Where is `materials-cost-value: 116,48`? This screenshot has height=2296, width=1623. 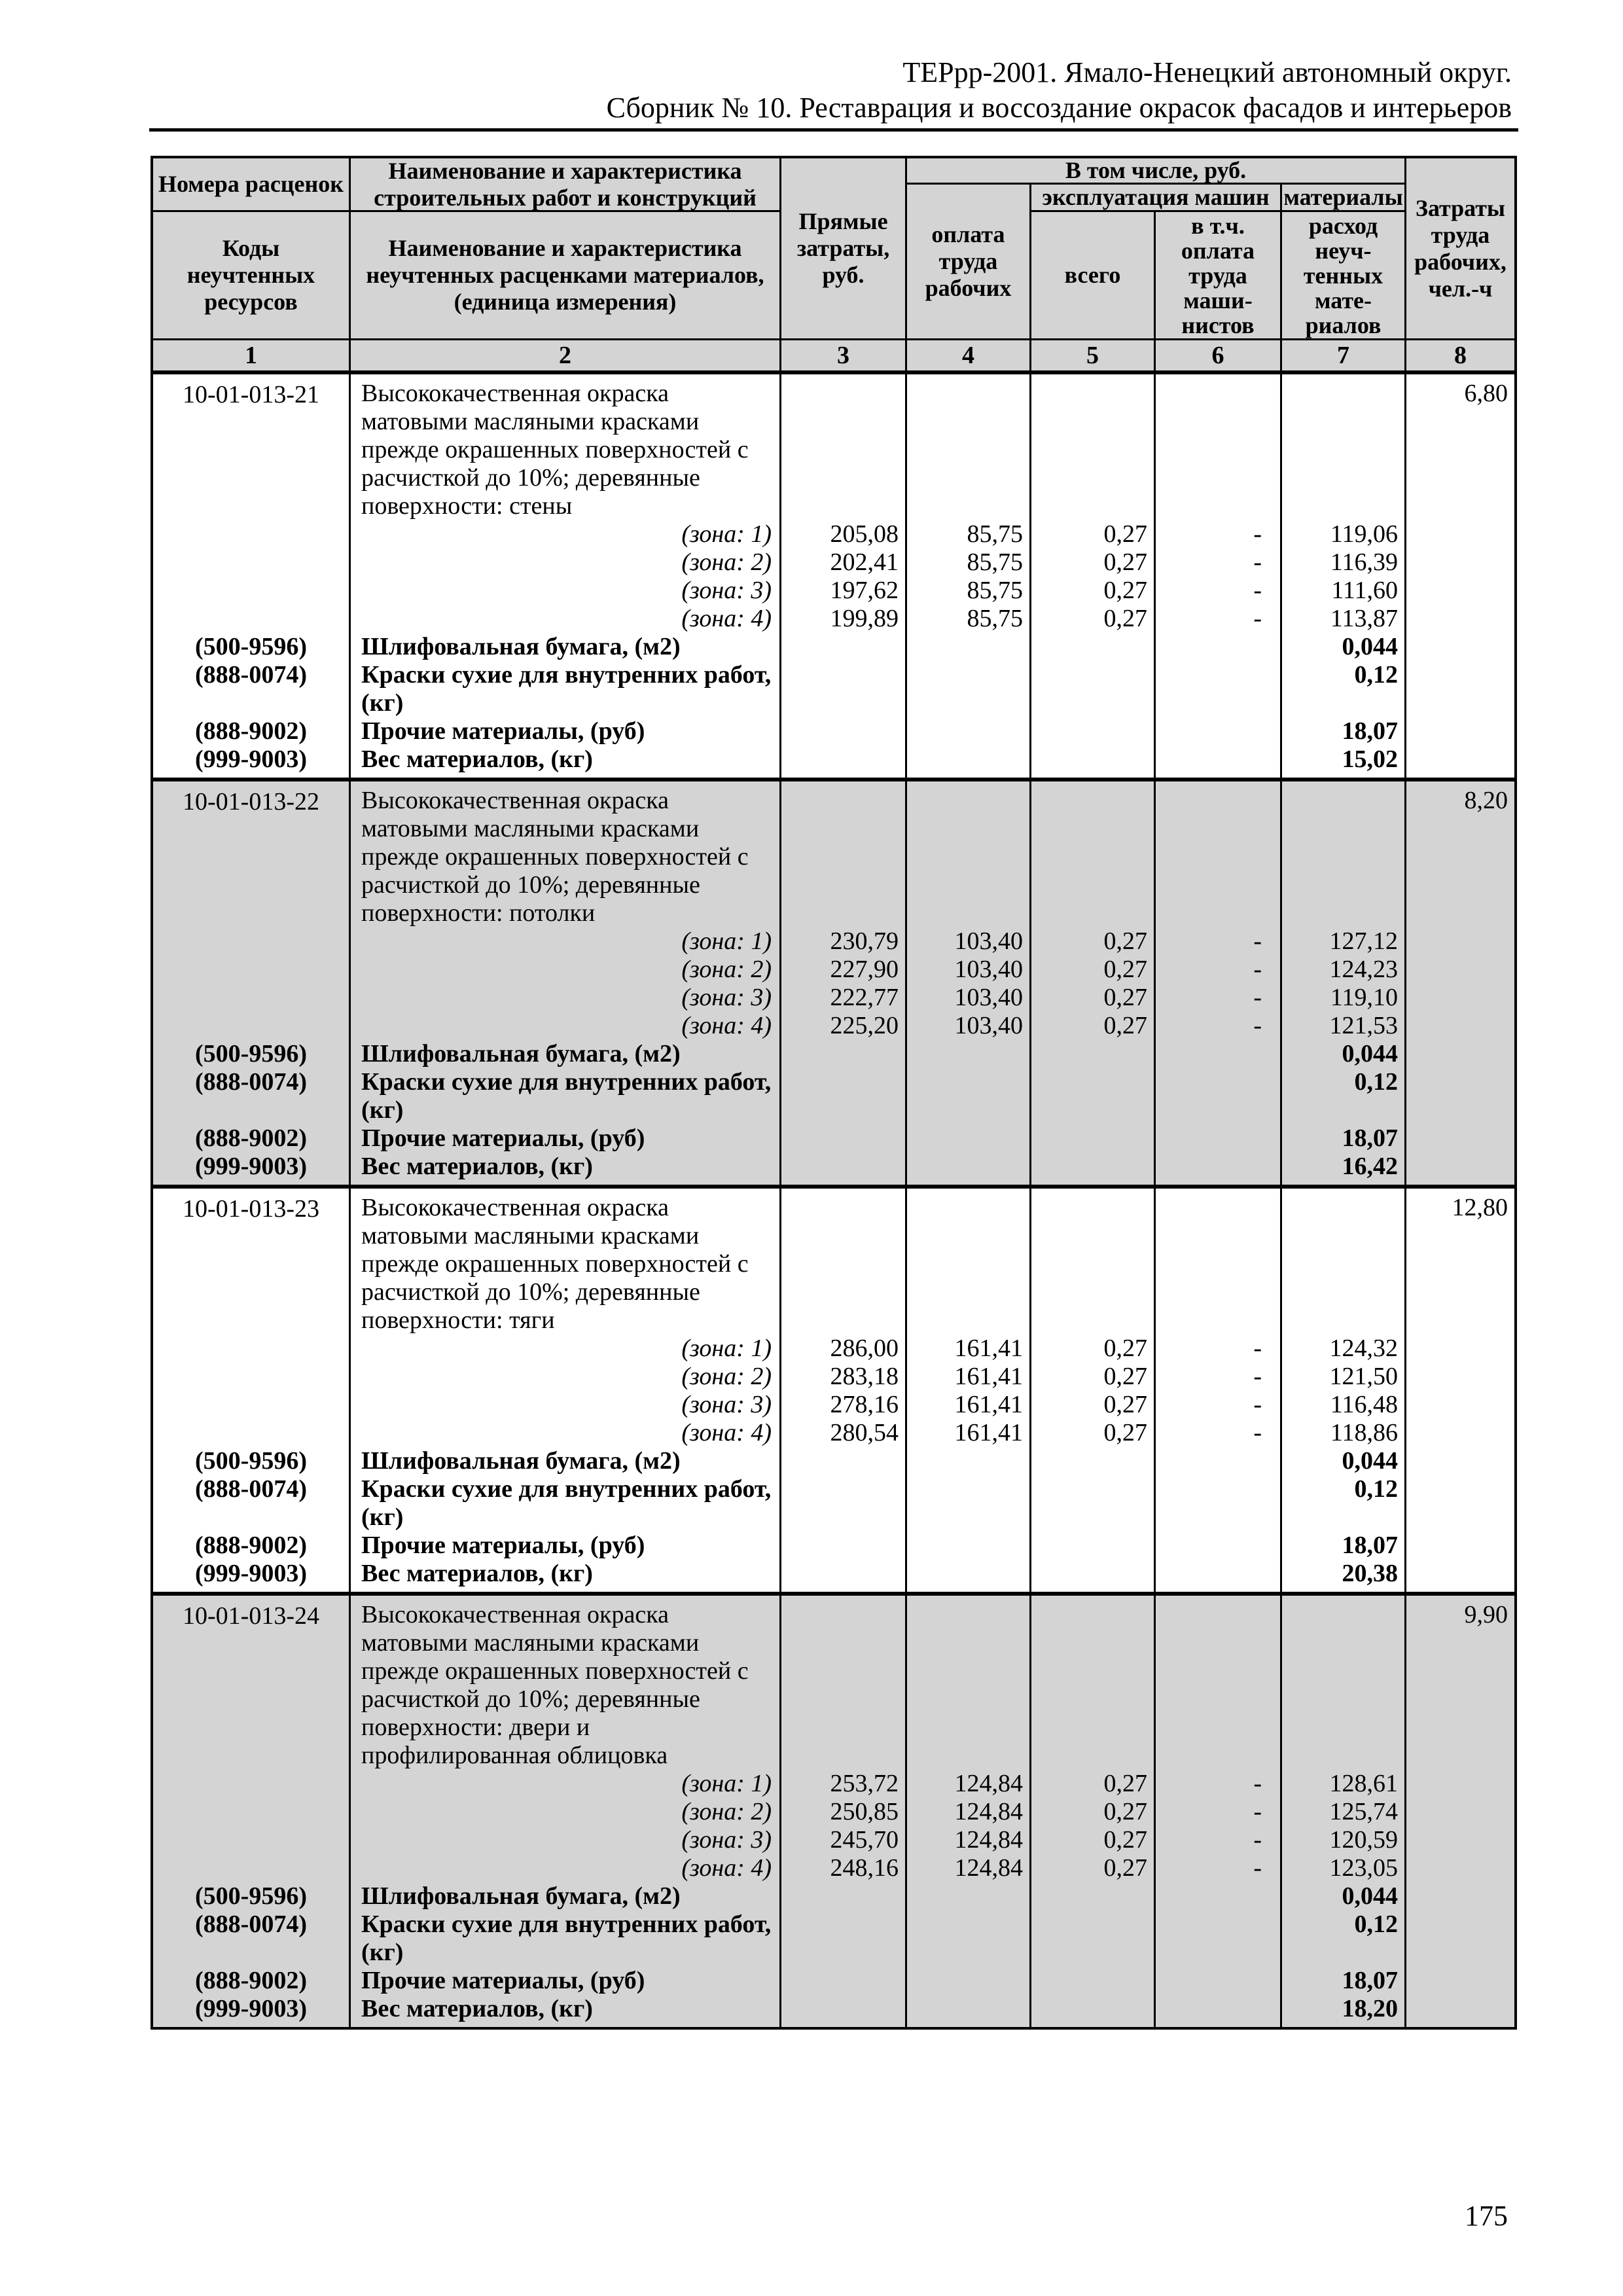 materials-cost-value: 116,48 is located at coordinates (1344, 1405).